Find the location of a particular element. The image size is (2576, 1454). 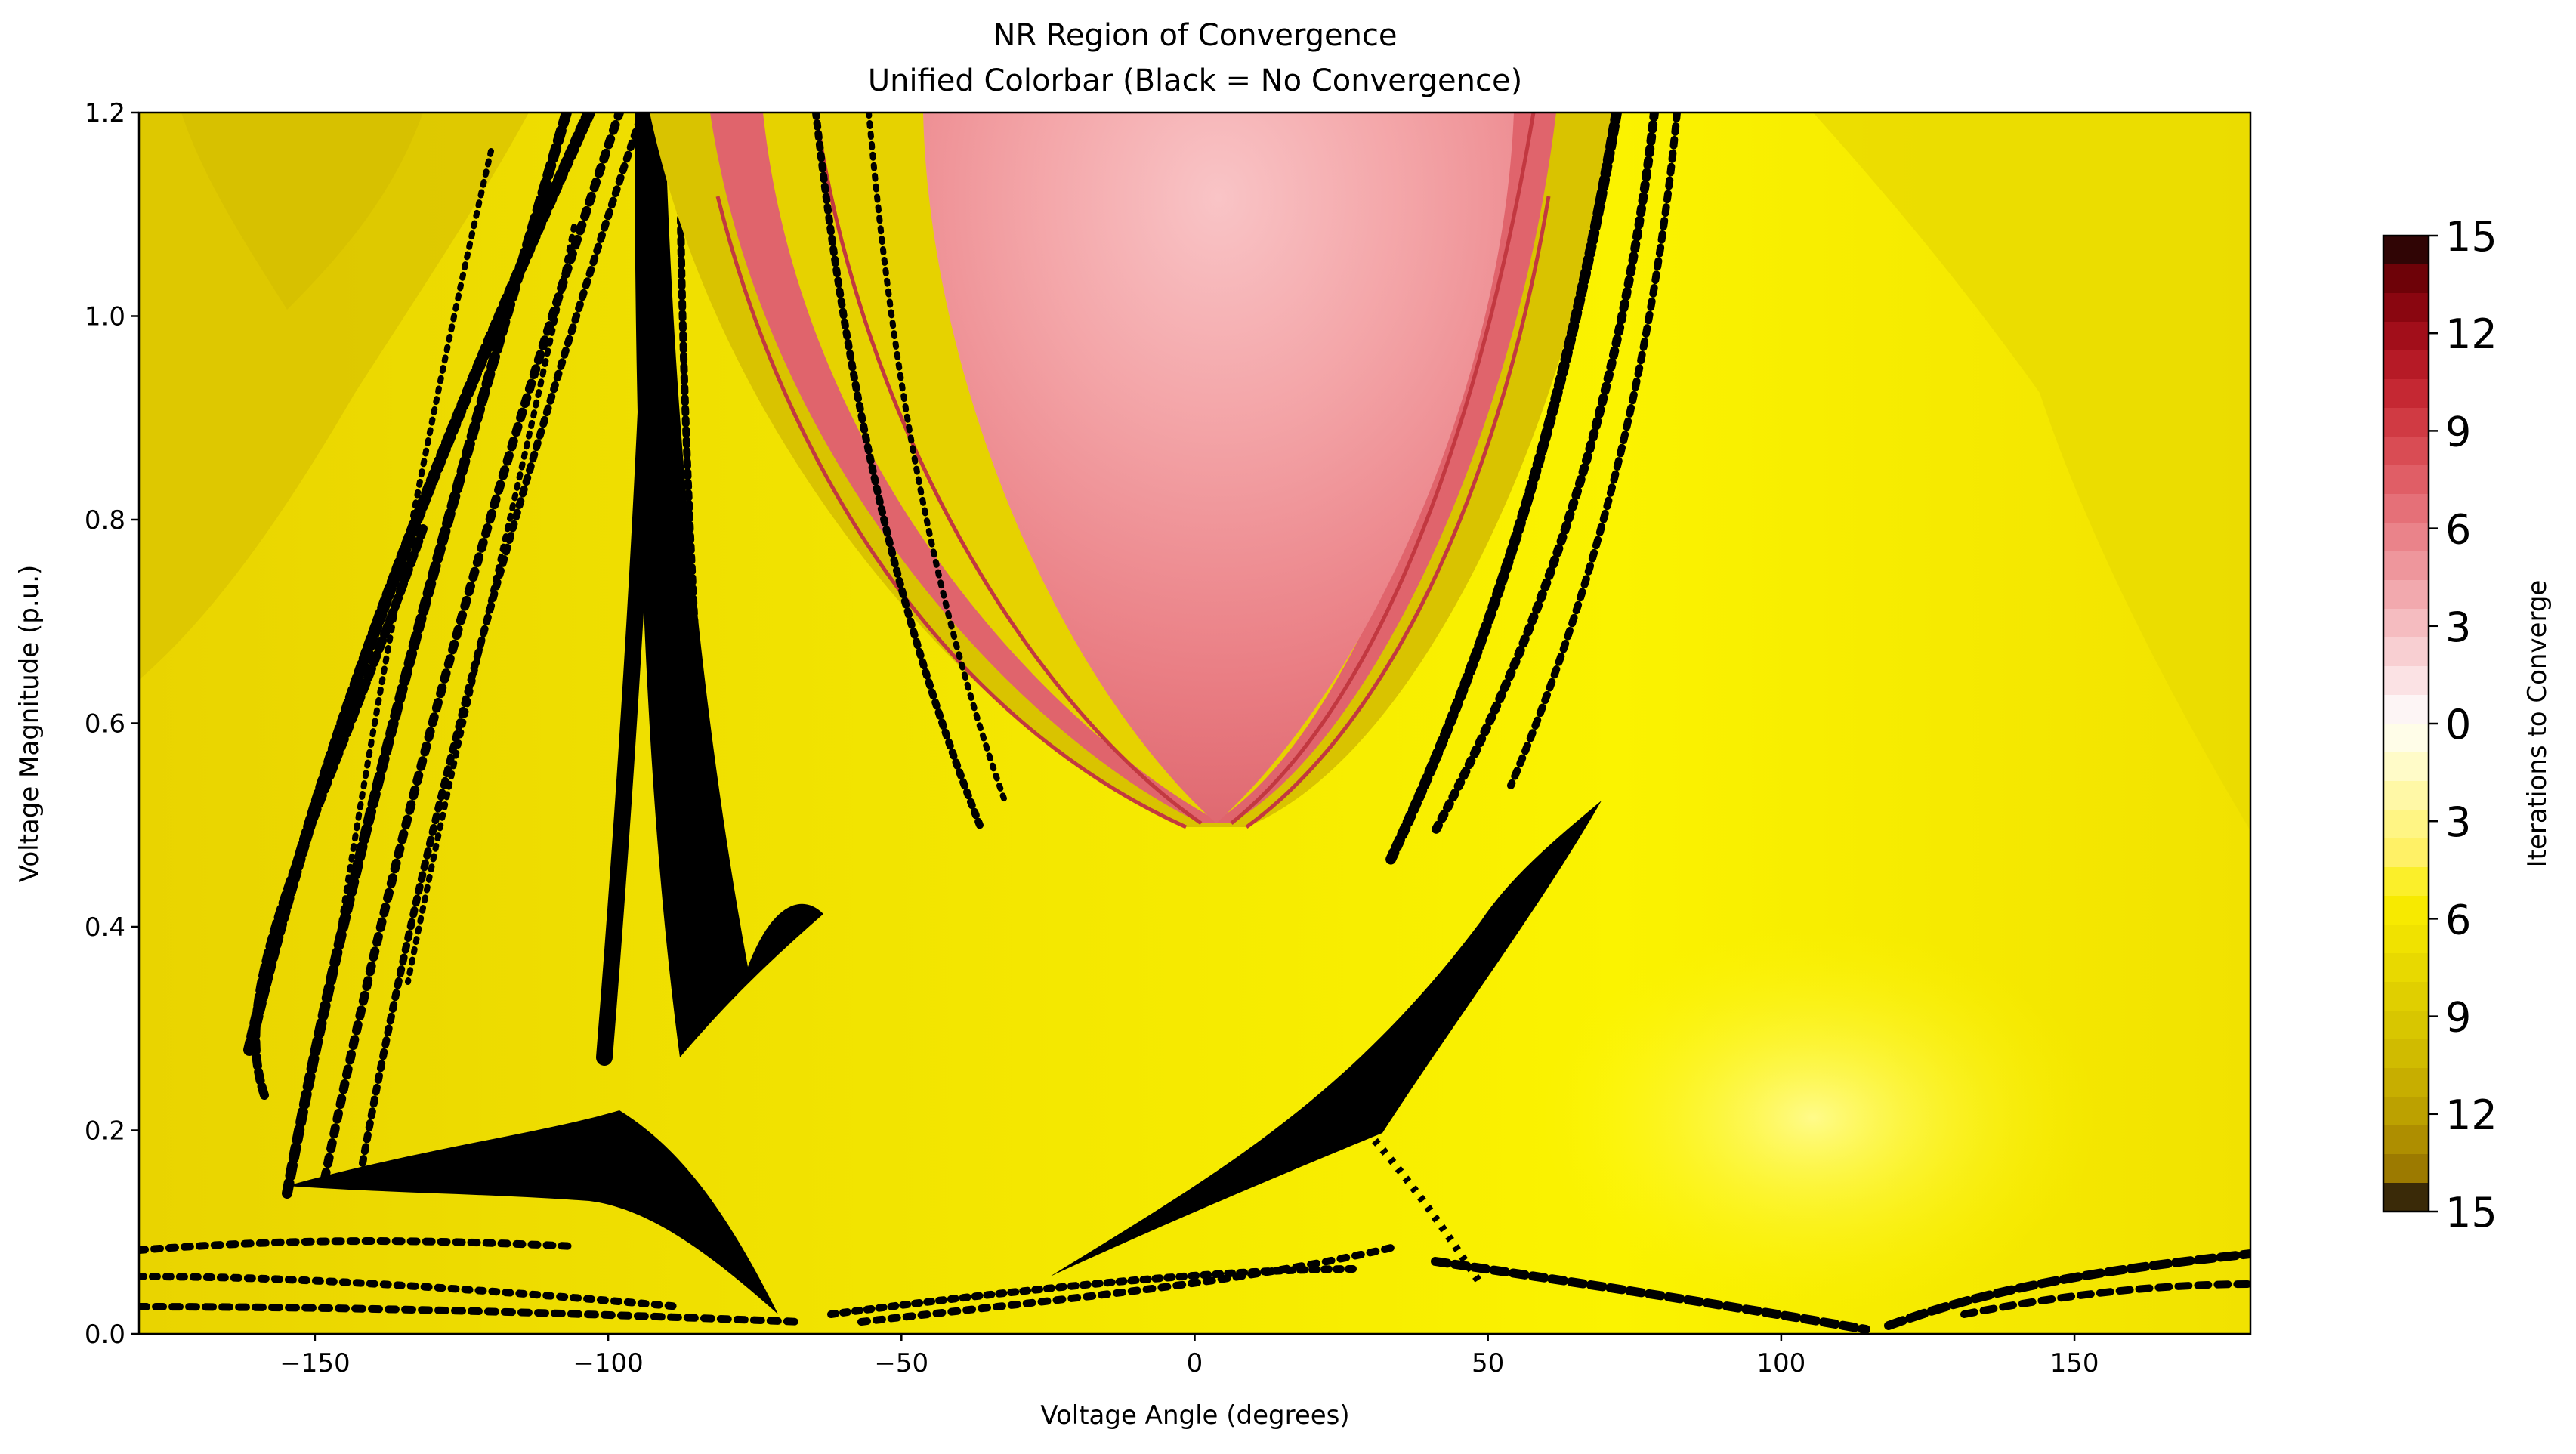

x-tick-label: 100 is located at coordinates (1780, 1363).